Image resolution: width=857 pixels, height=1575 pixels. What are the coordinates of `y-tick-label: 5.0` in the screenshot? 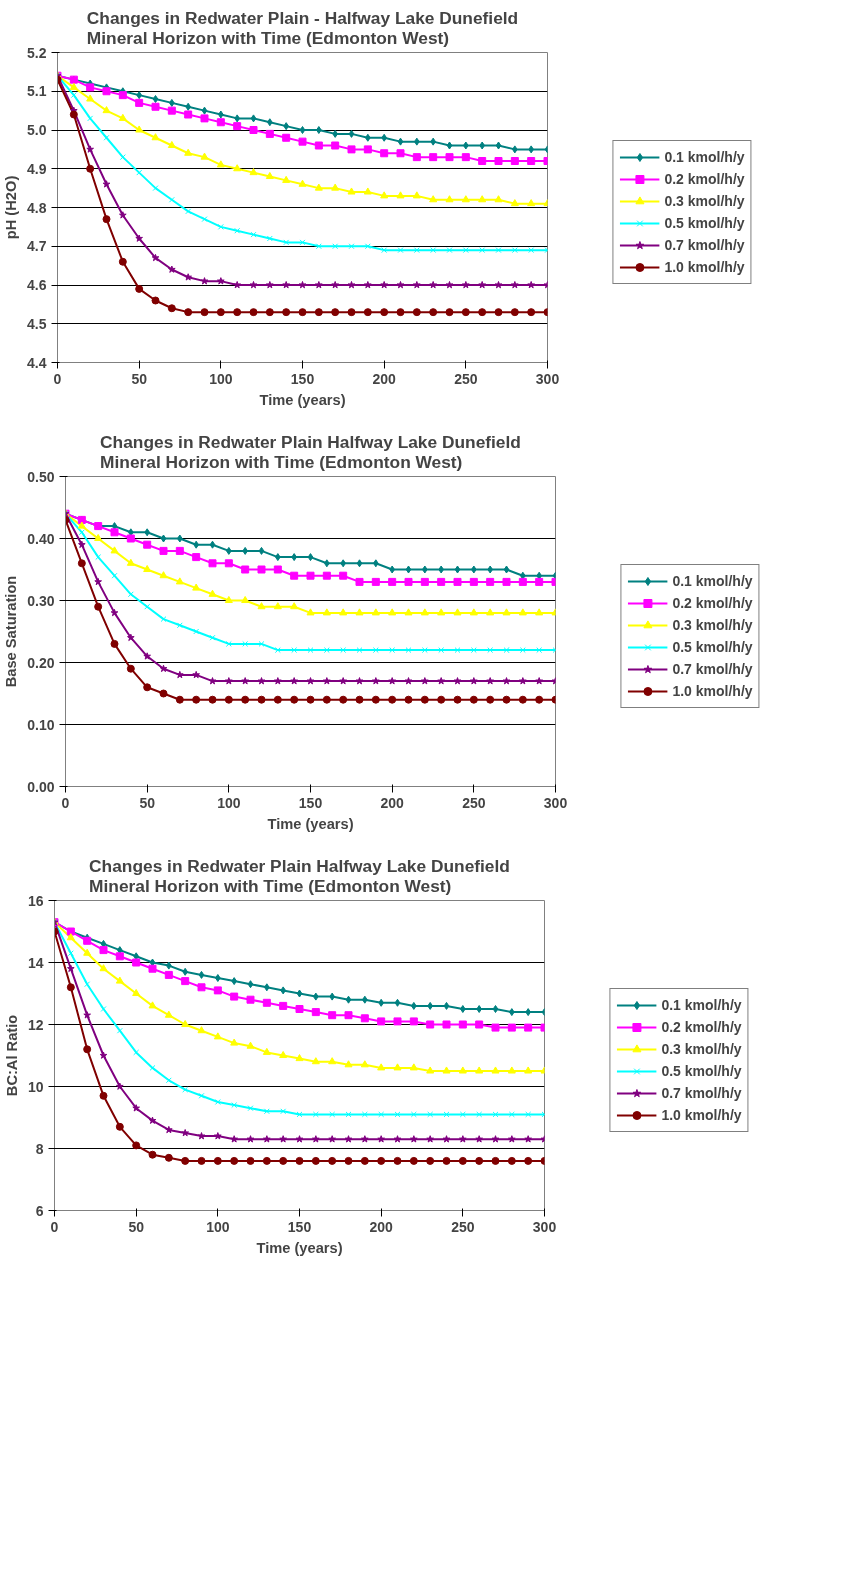 It's located at (37, 130).